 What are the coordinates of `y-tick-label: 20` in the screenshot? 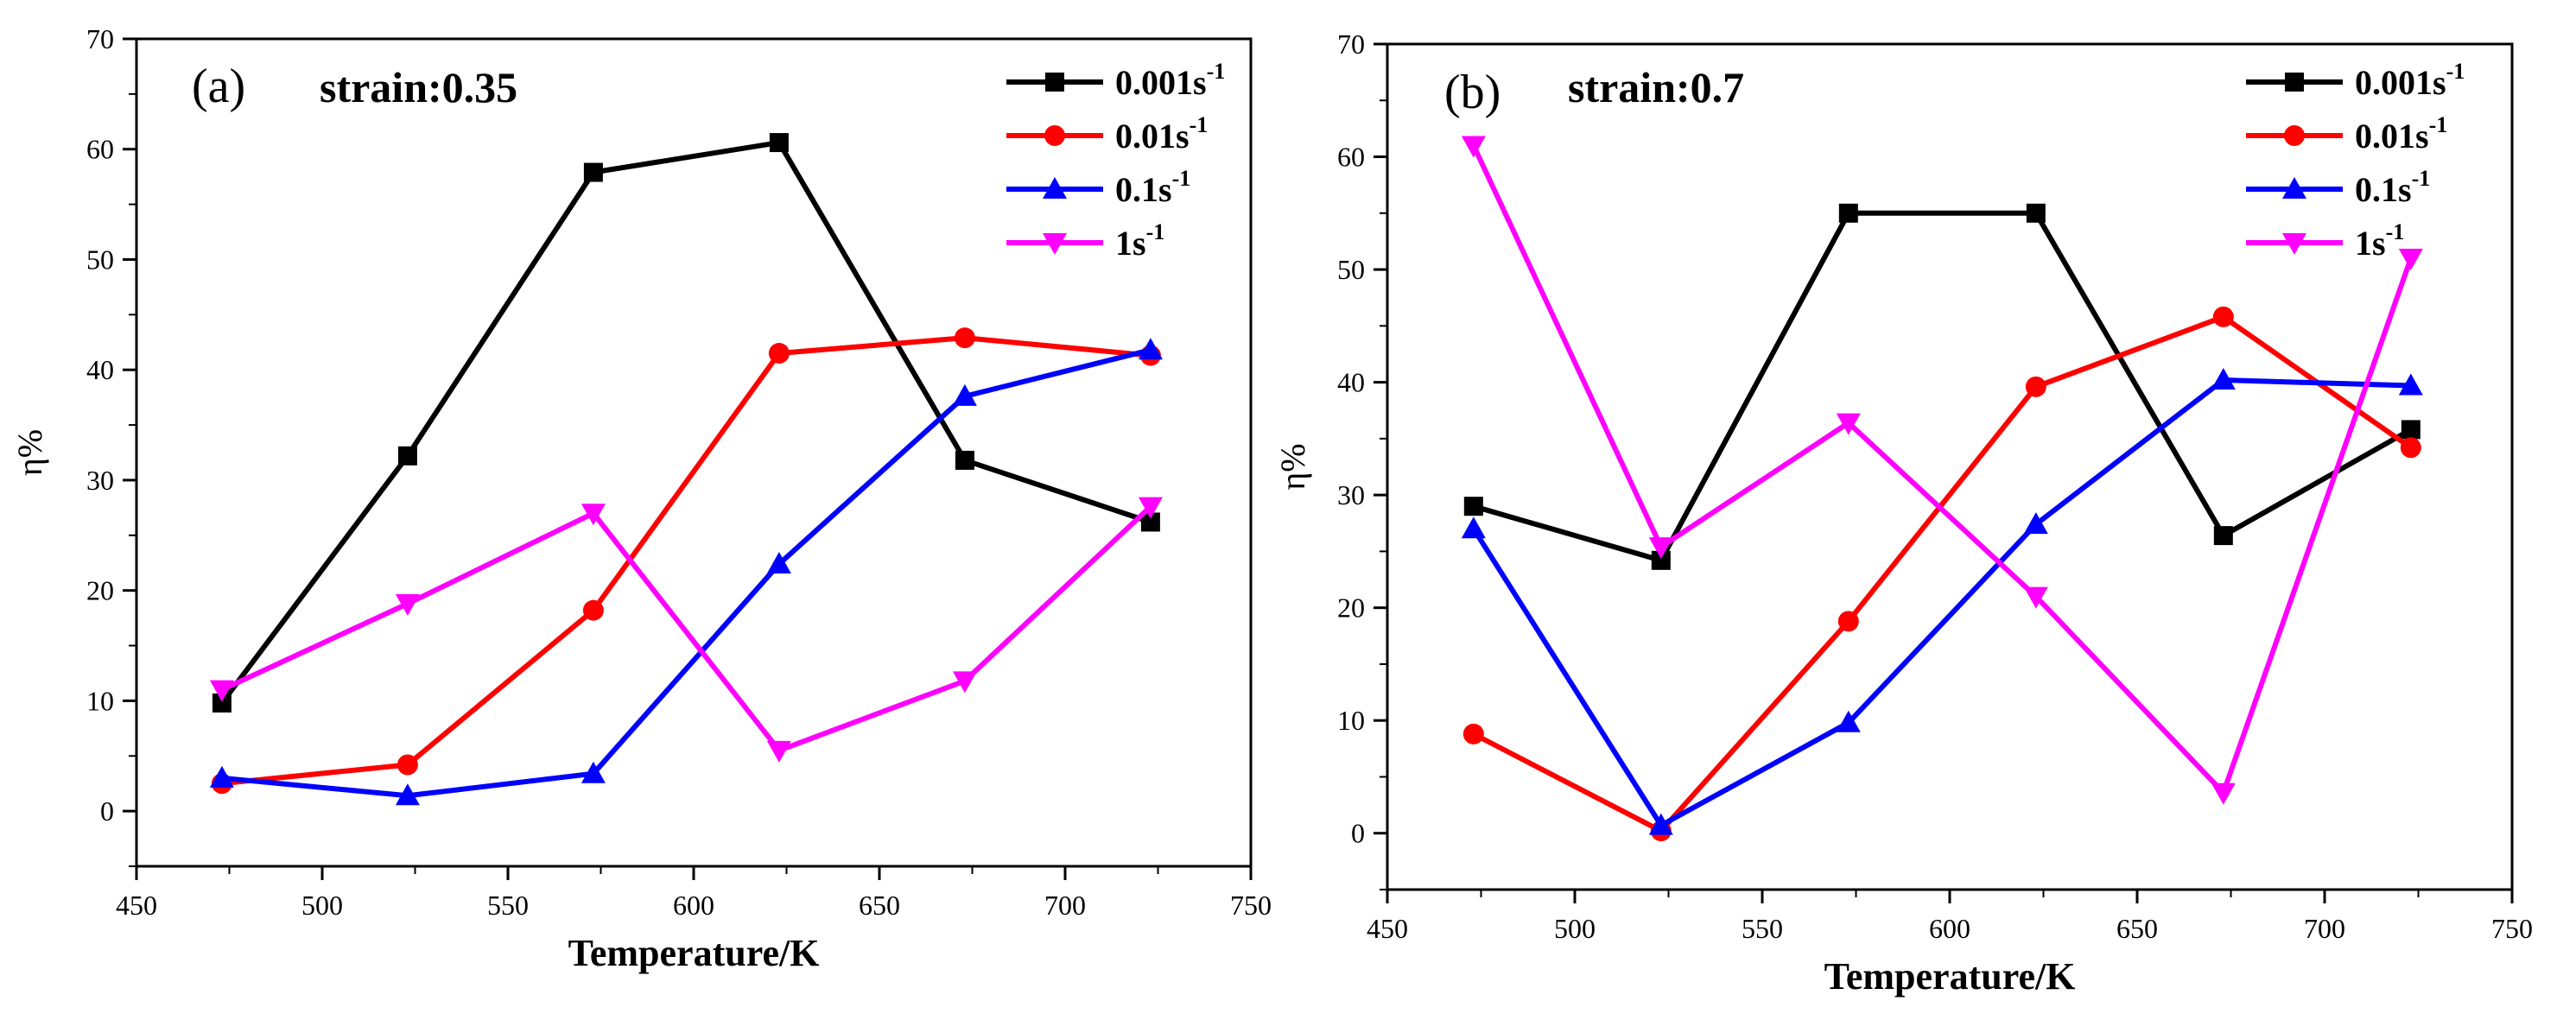 It's located at (1351, 608).